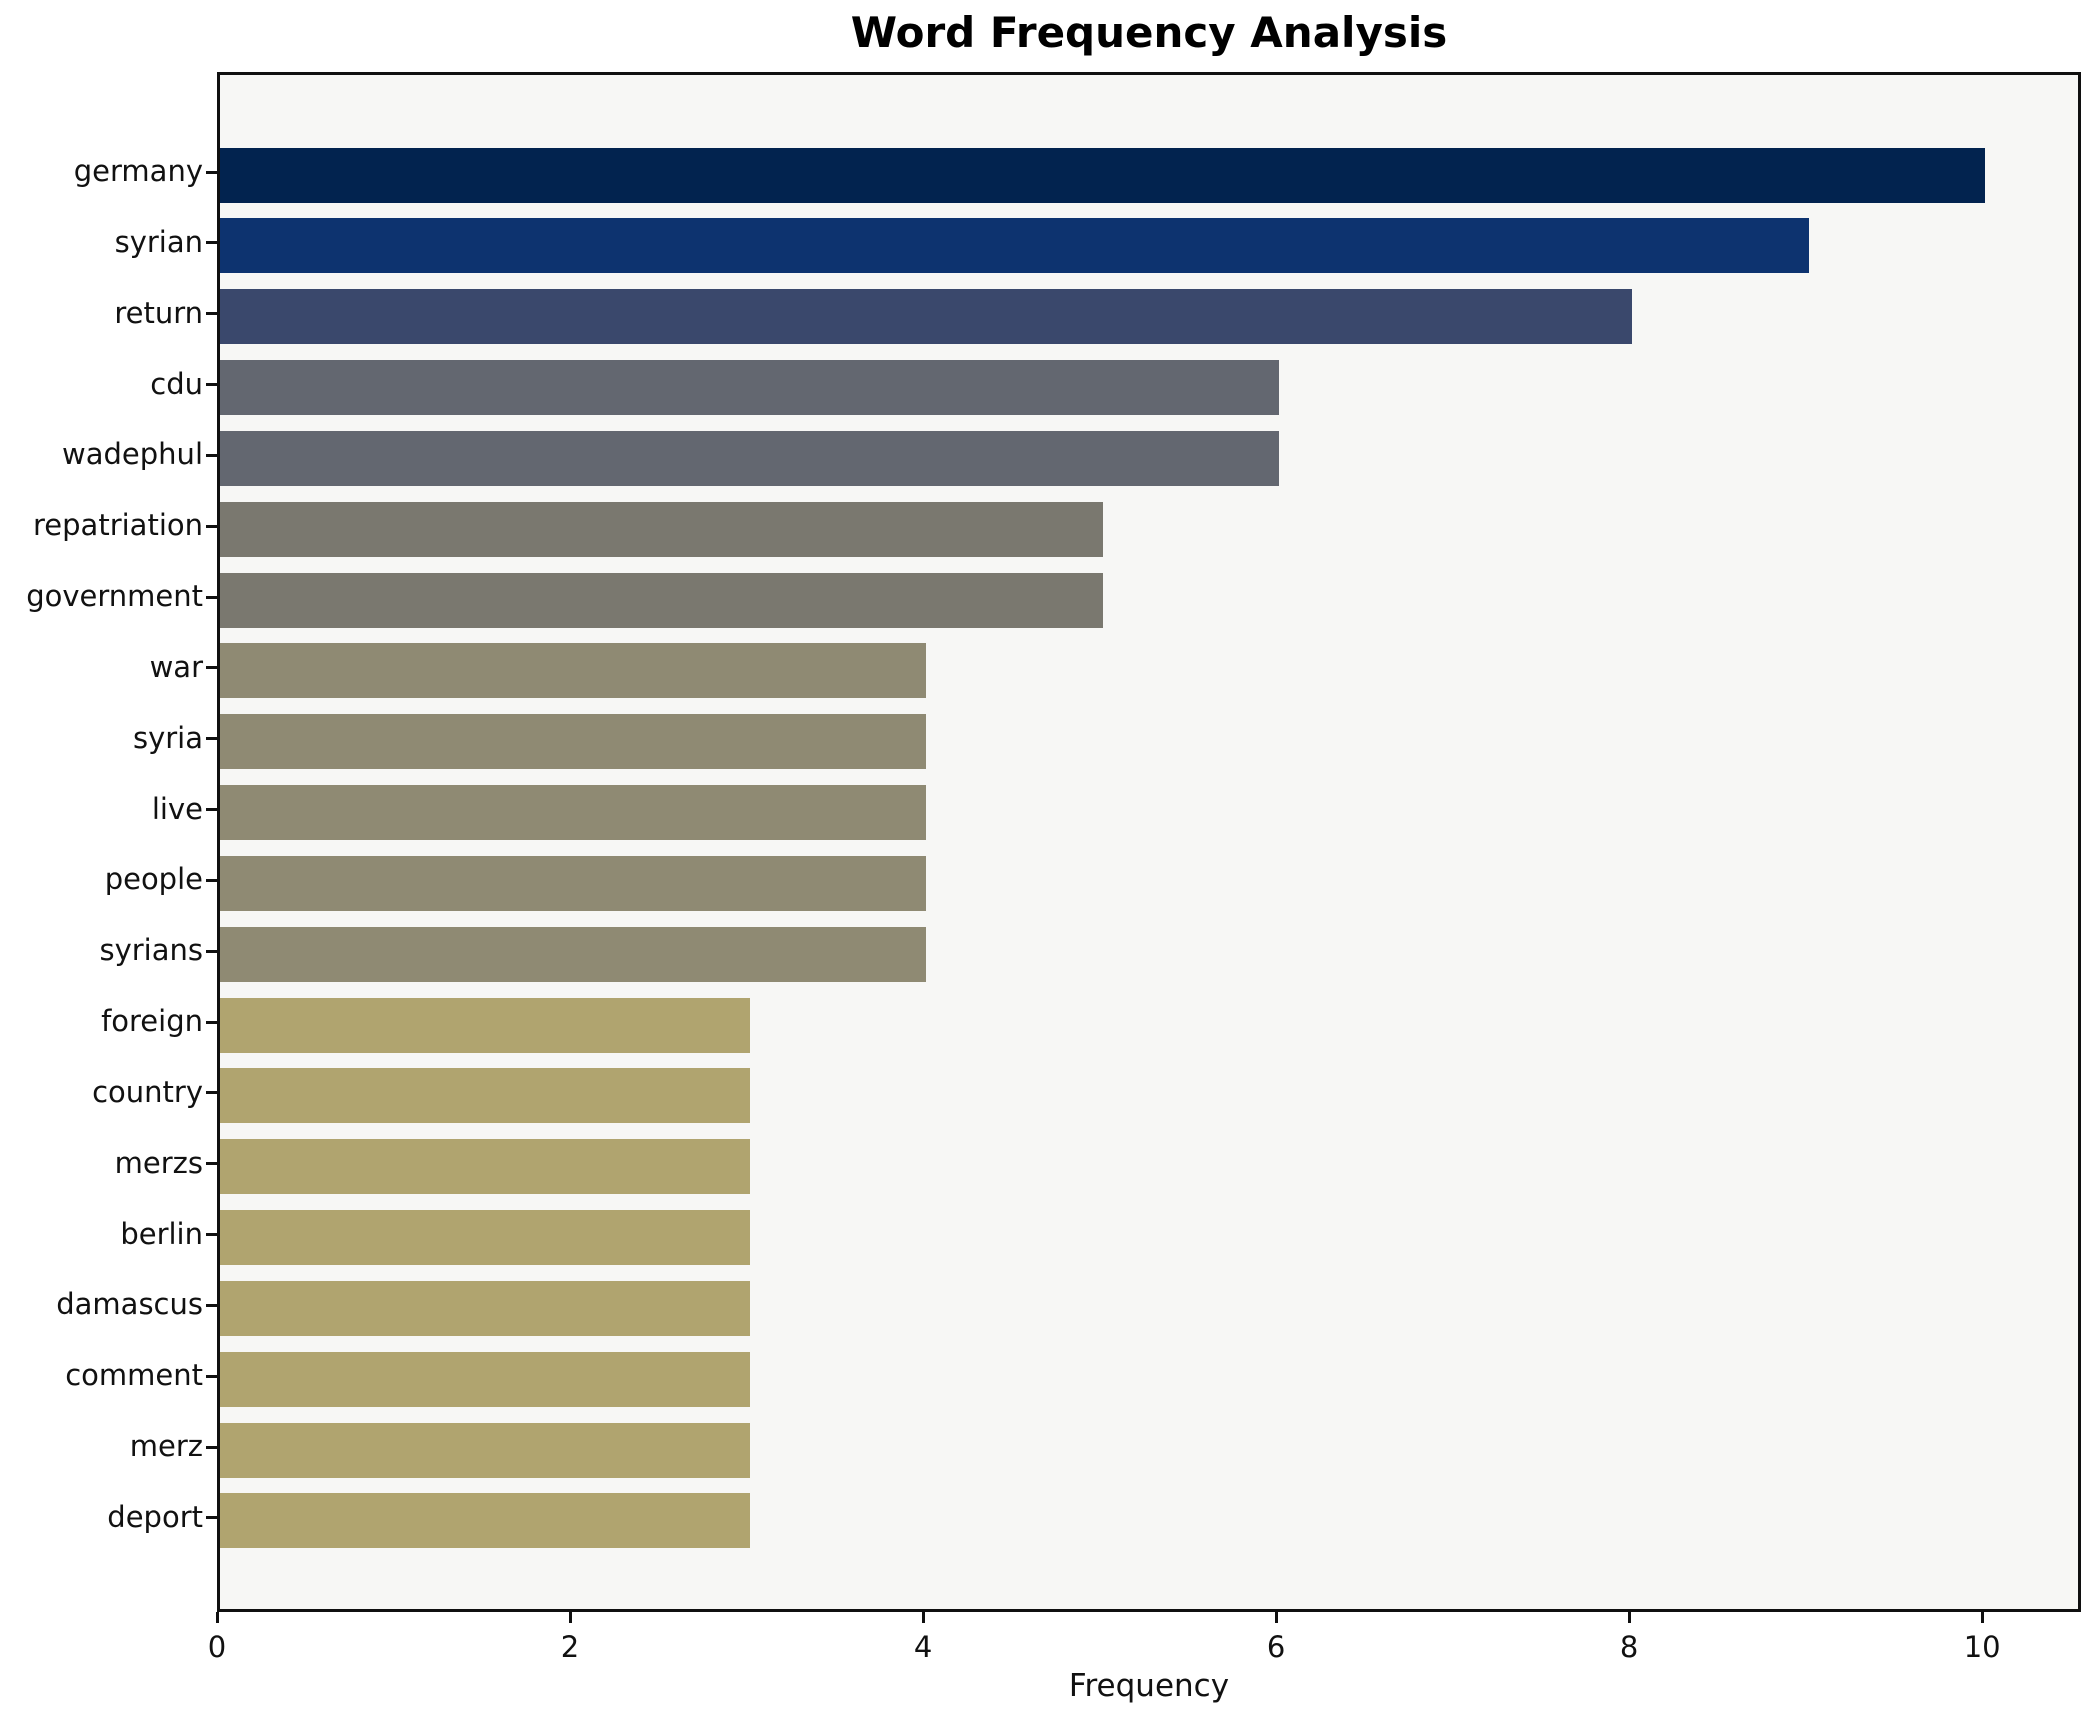 The image size is (2095, 1722). Describe the element at coordinates (573, 954) in the screenshot. I see `bar-syrians` at that location.